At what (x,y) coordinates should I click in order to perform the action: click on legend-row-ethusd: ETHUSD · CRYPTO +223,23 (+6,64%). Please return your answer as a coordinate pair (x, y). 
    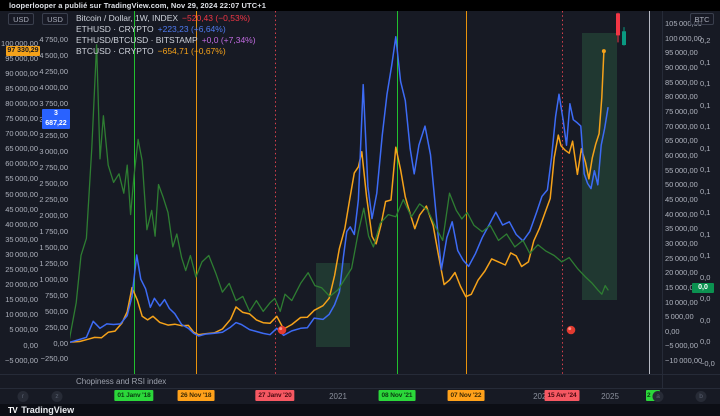
    Looking at the image, I should click on (166, 29).